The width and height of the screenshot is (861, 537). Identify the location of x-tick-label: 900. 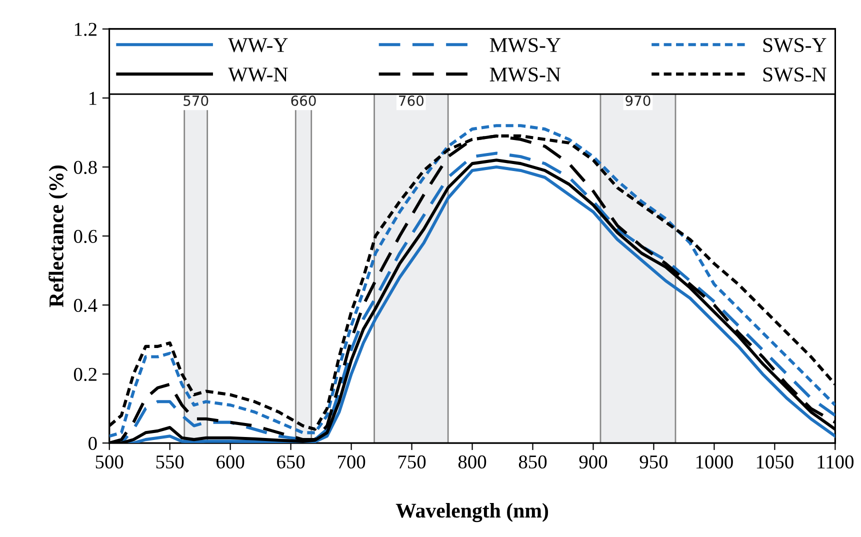
(593, 462).